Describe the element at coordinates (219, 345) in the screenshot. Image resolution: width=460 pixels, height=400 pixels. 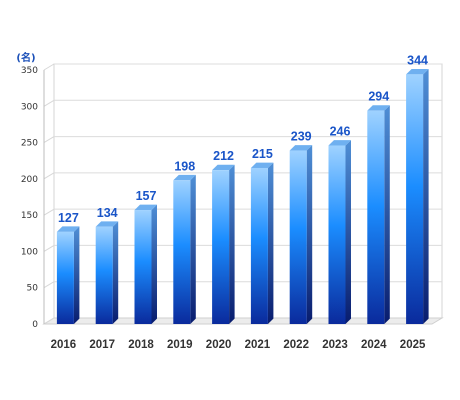
I see `x-tick-label: 2020` at that location.